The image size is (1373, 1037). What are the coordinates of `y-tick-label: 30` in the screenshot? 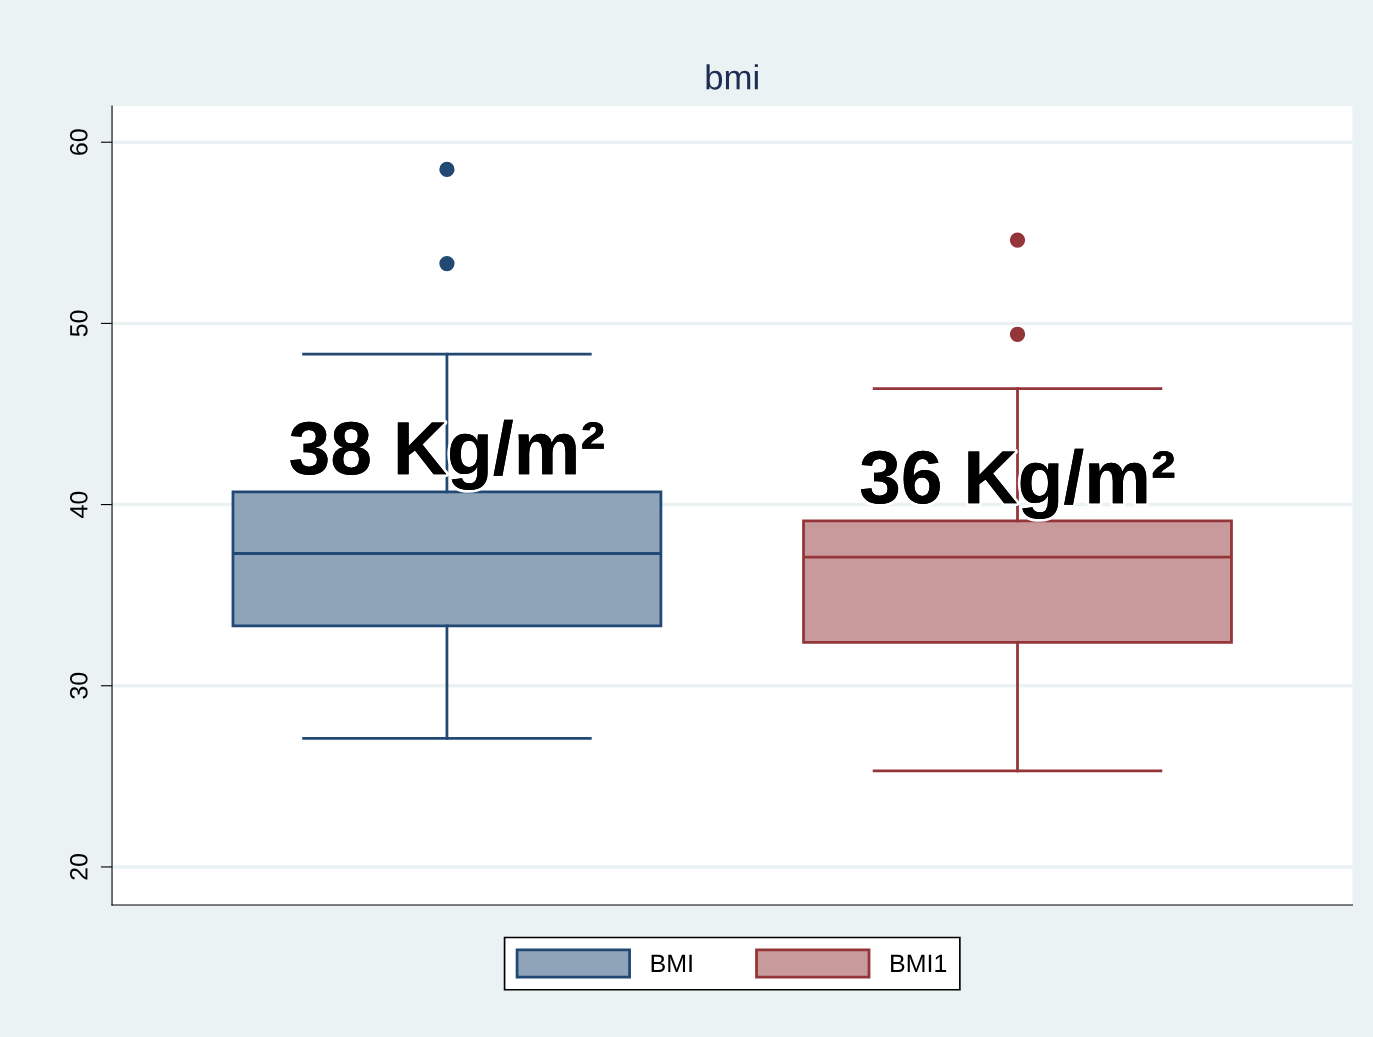 It's located at (78, 685).